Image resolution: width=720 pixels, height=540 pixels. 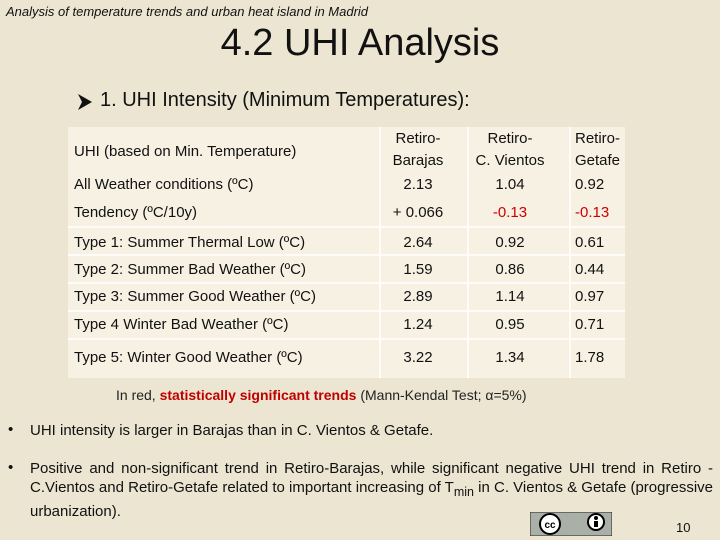 I want to click on title: 4.2 UHI Analysis, so click(x=360, y=43).